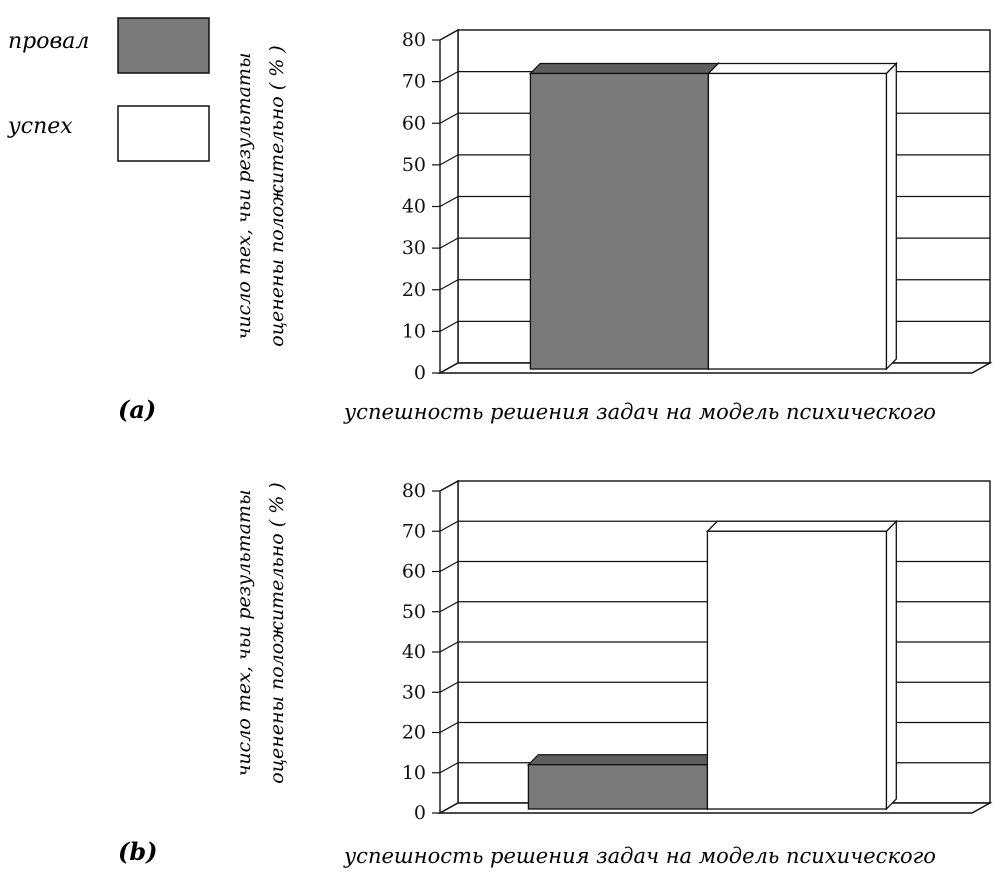  Describe the element at coordinates (420, 813) in the screenshot. I see `ytick-label-b-0: 0` at that location.